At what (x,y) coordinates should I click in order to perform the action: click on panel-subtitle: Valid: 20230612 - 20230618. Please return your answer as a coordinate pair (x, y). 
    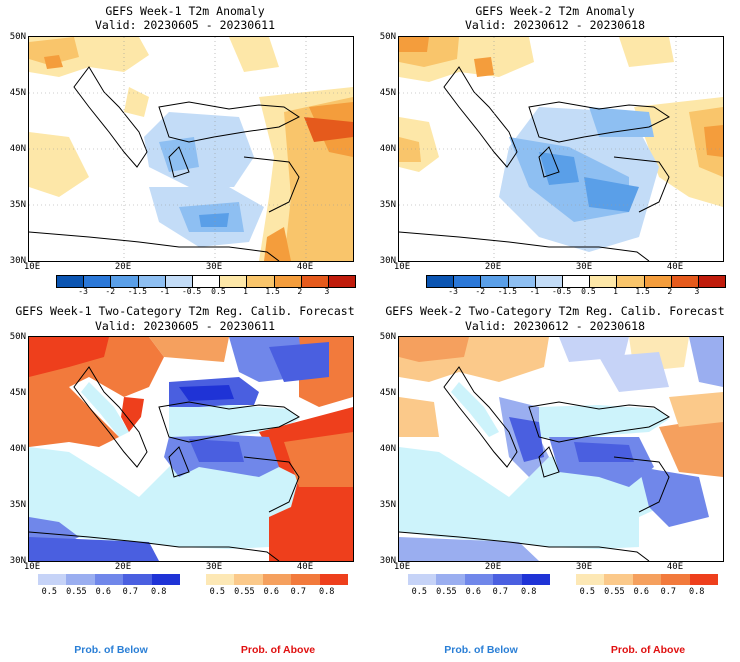
    Looking at the image, I should click on (554, 25).